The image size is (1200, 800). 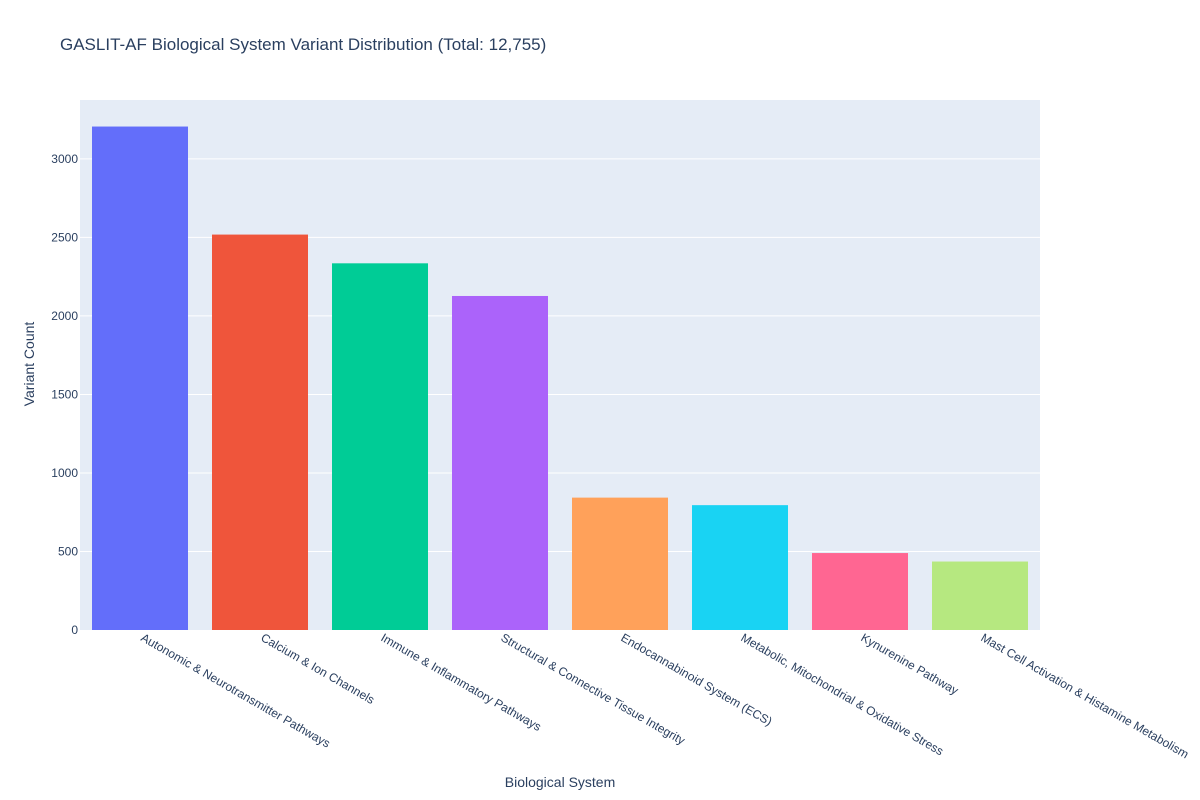 What do you see at coordinates (910, 663) in the screenshot?
I see `x-tick-label: Kynurenine Pathway` at bounding box center [910, 663].